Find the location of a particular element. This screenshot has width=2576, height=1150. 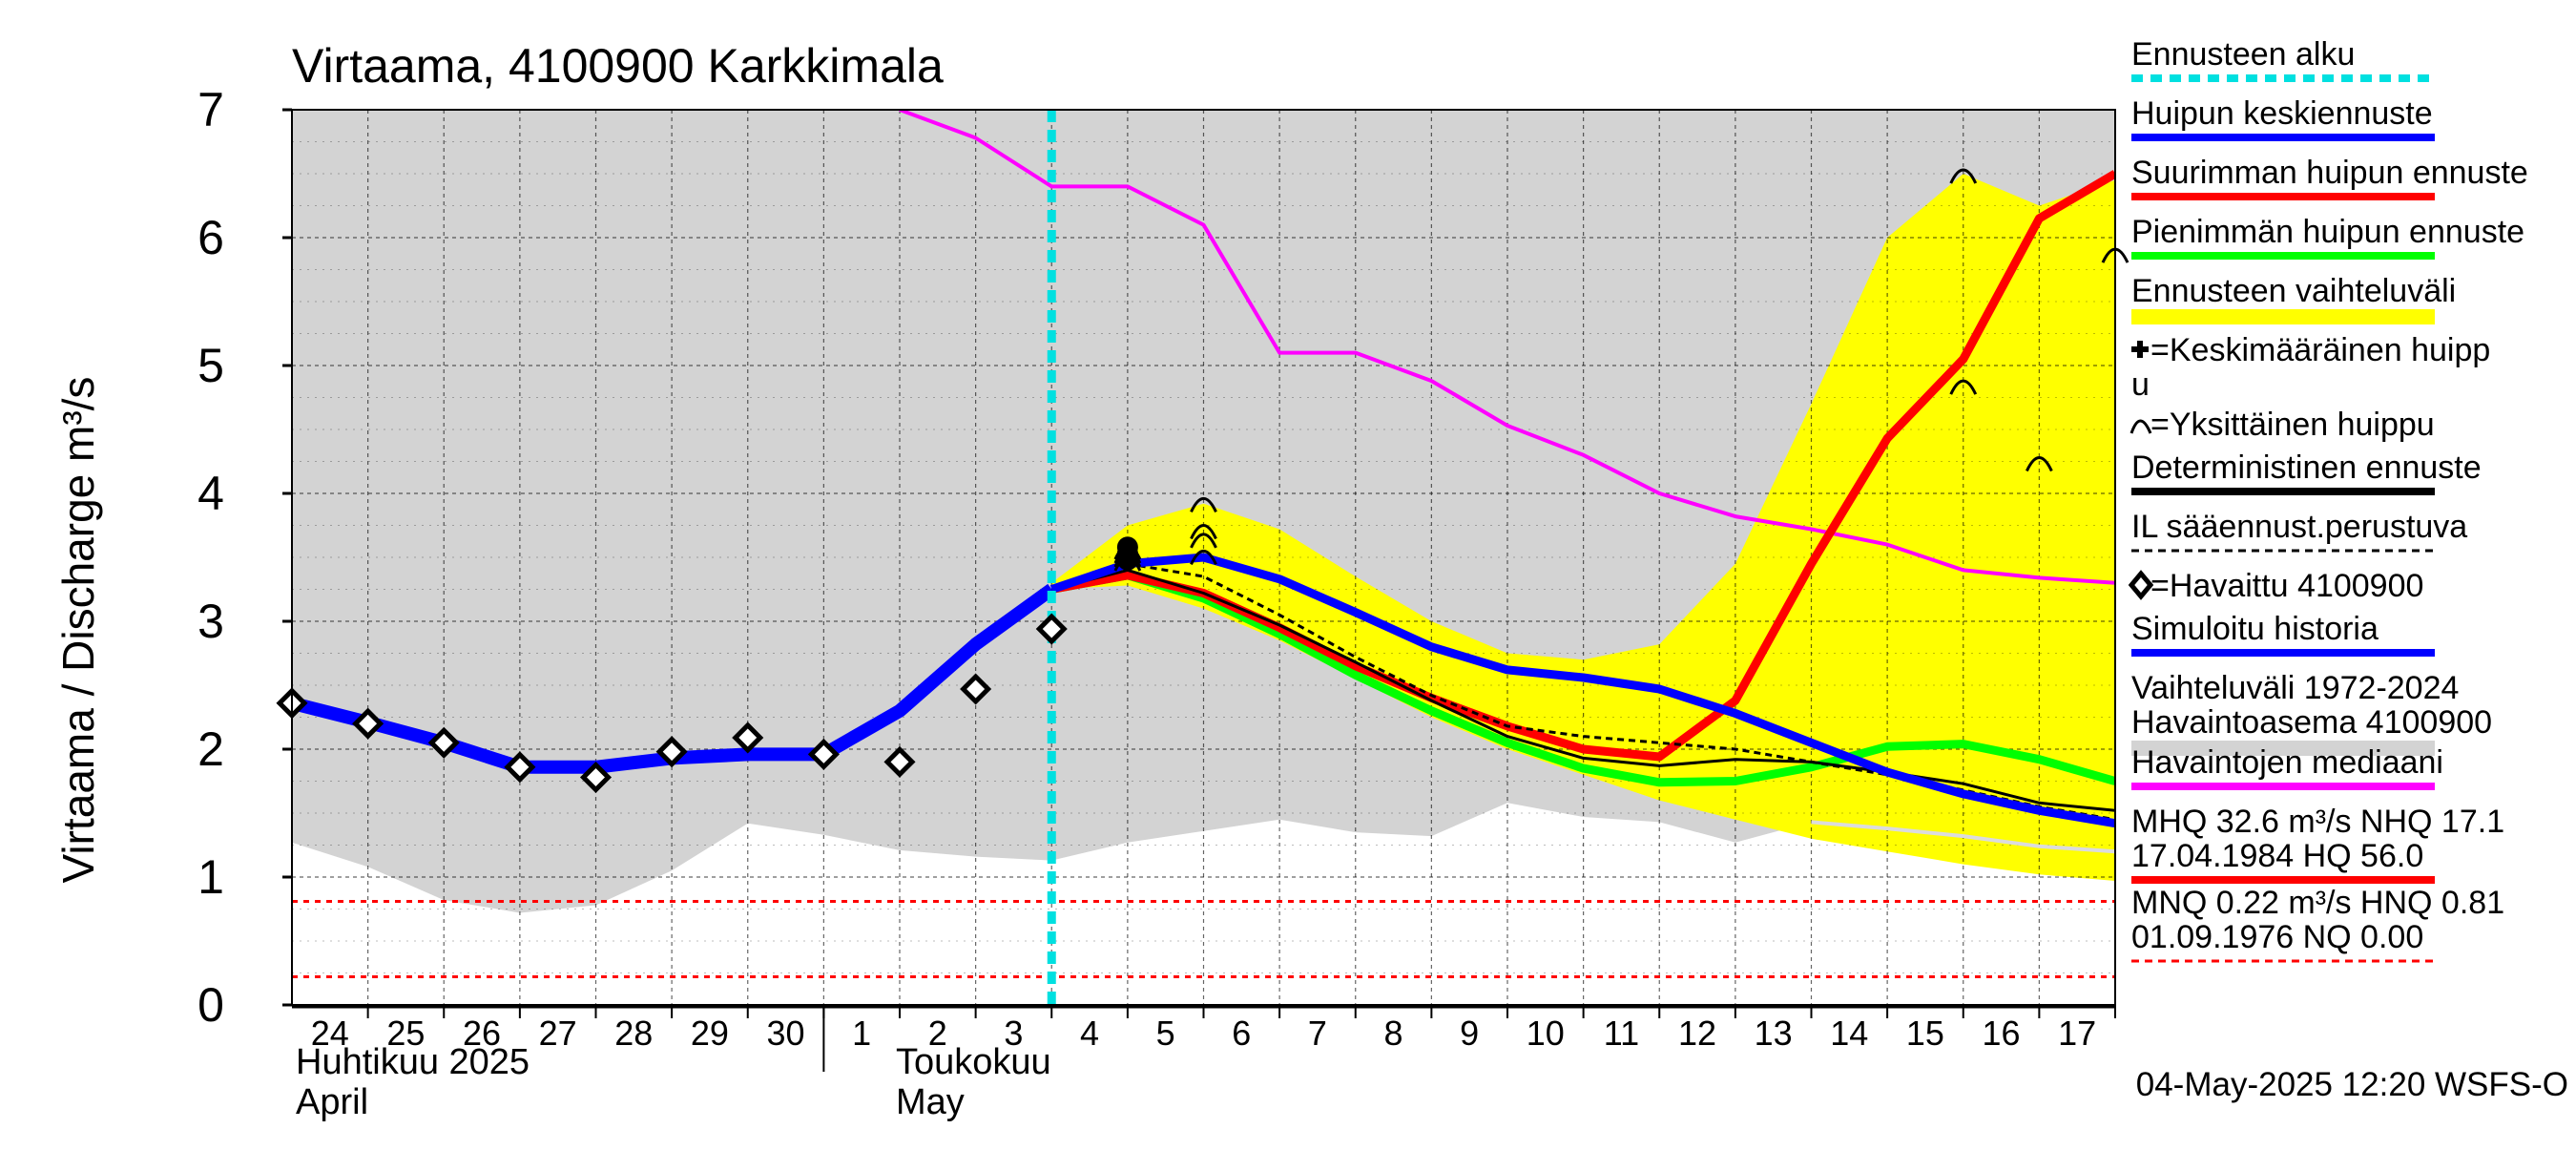

legend-item-havaintojen-mediaani: Havaintojen mediaani is located at coordinates (2287, 767).